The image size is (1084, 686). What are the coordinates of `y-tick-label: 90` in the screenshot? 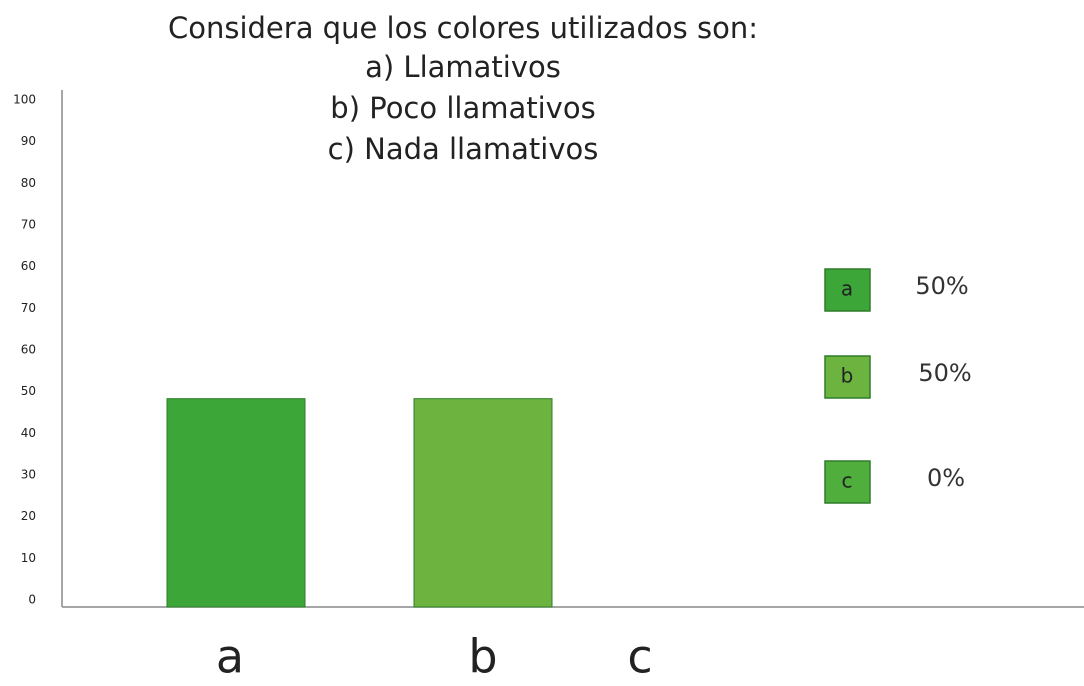 It's located at (28, 141).